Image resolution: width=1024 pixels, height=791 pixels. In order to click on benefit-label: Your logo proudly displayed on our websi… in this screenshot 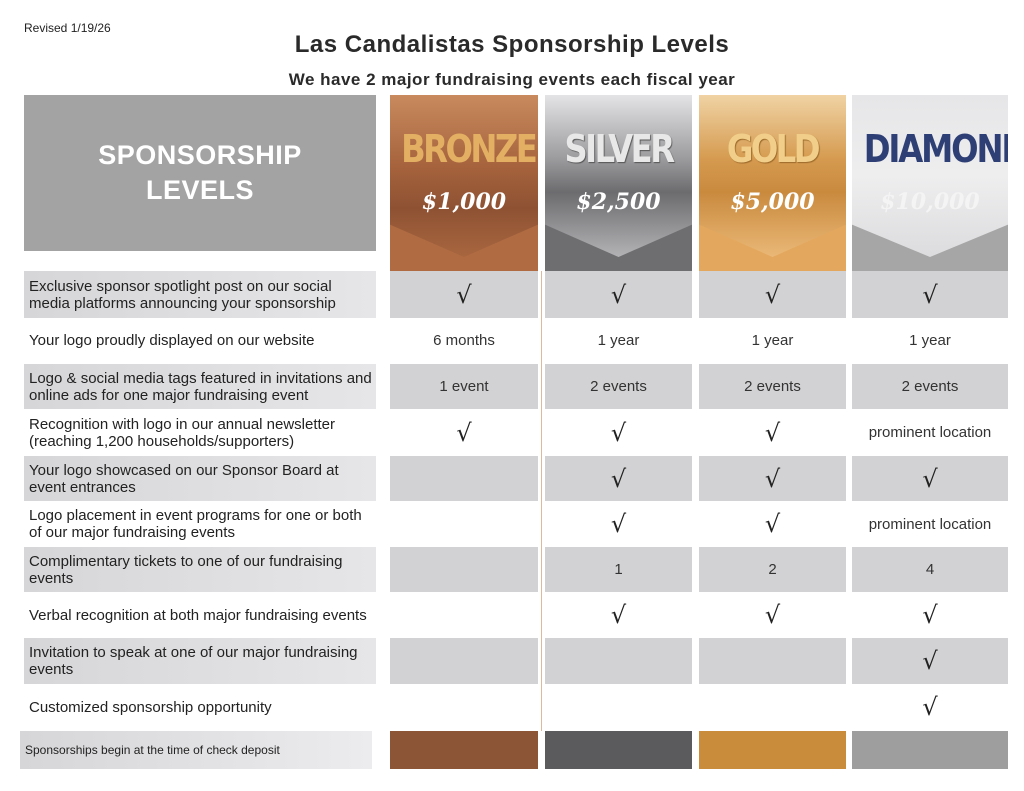, I will do `click(172, 340)`.